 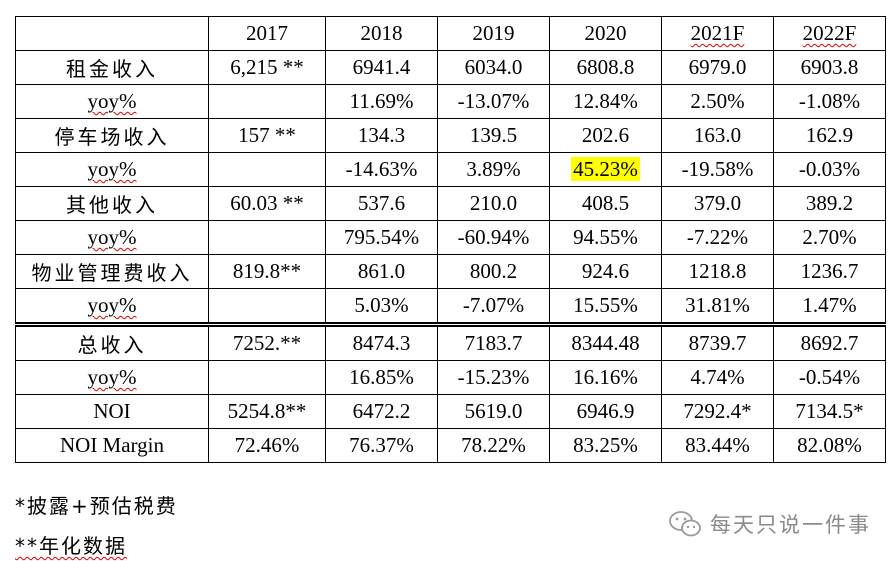 What do you see at coordinates (717, 237) in the screenshot?
I see `table-cell: -7.22%` at bounding box center [717, 237].